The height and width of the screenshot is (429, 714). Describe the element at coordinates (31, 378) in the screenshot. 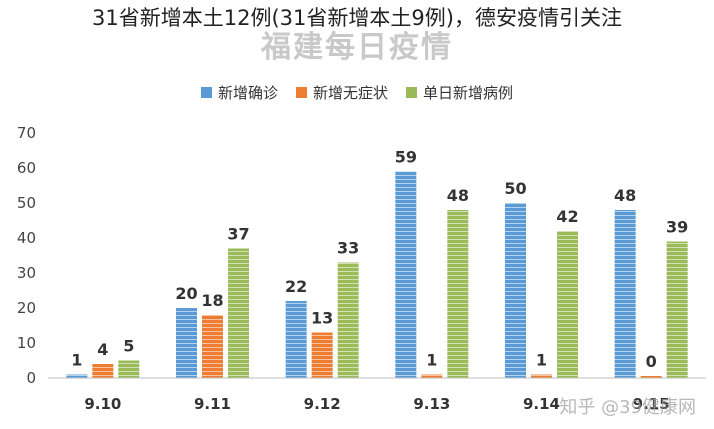

I see `y-tick-label: 0` at that location.